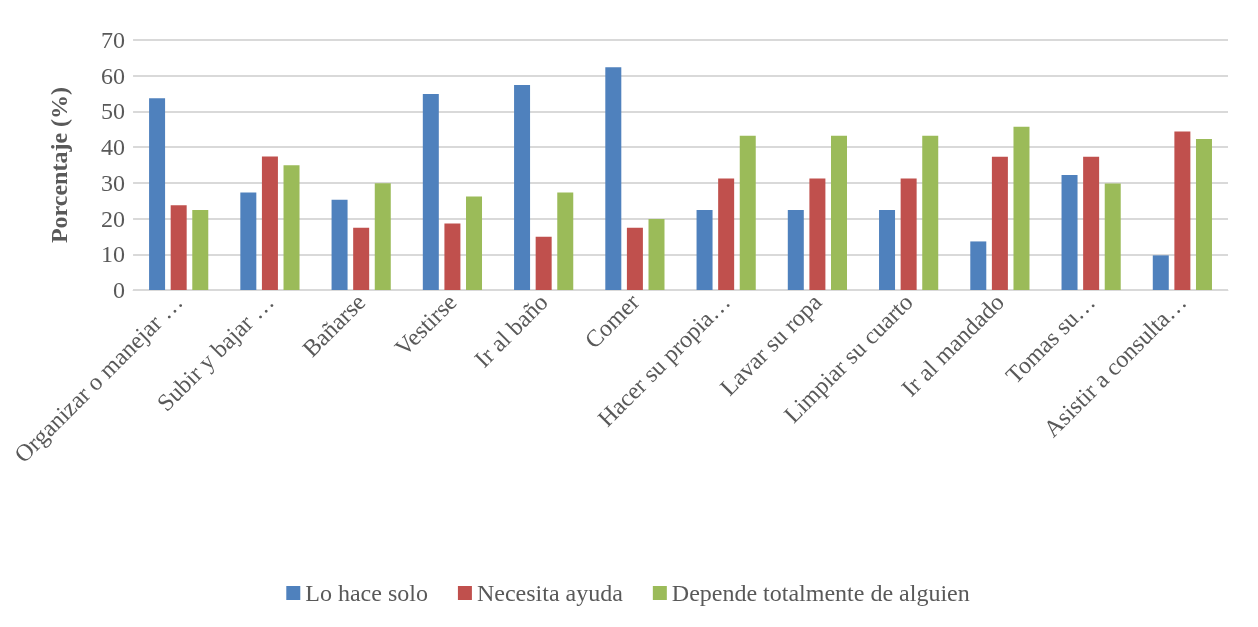 The image size is (1258, 627). What do you see at coordinates (119, 290) in the screenshot?
I see `y-tick-label: 0` at bounding box center [119, 290].